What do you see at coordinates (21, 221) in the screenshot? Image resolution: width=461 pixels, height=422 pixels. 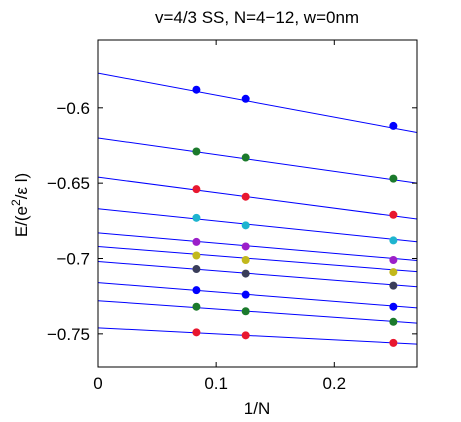 I see `y-axis-label-prefix: E/(e` at bounding box center [21, 221].